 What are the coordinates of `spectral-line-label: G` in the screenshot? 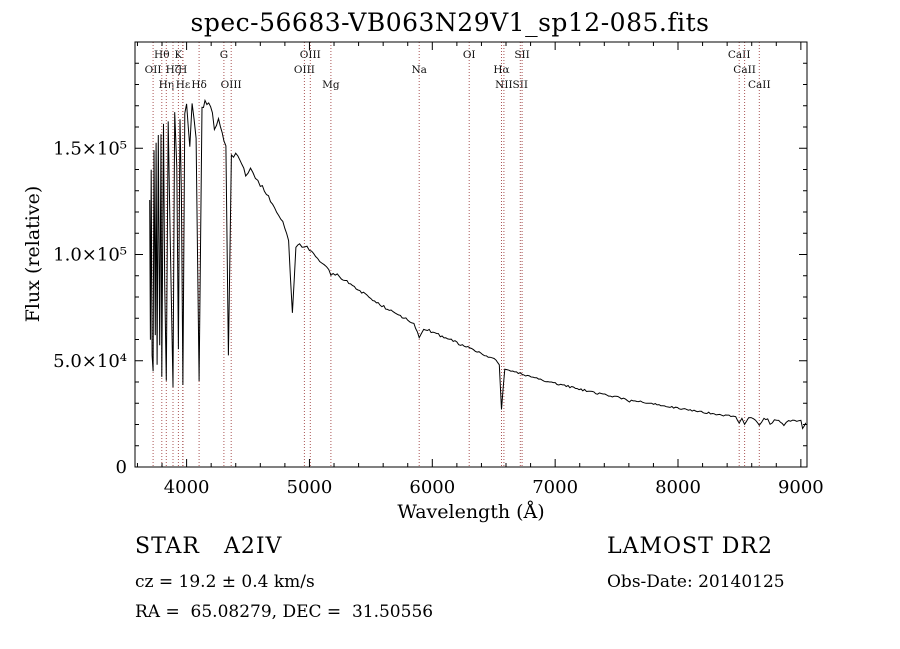 It's located at (224, 55).